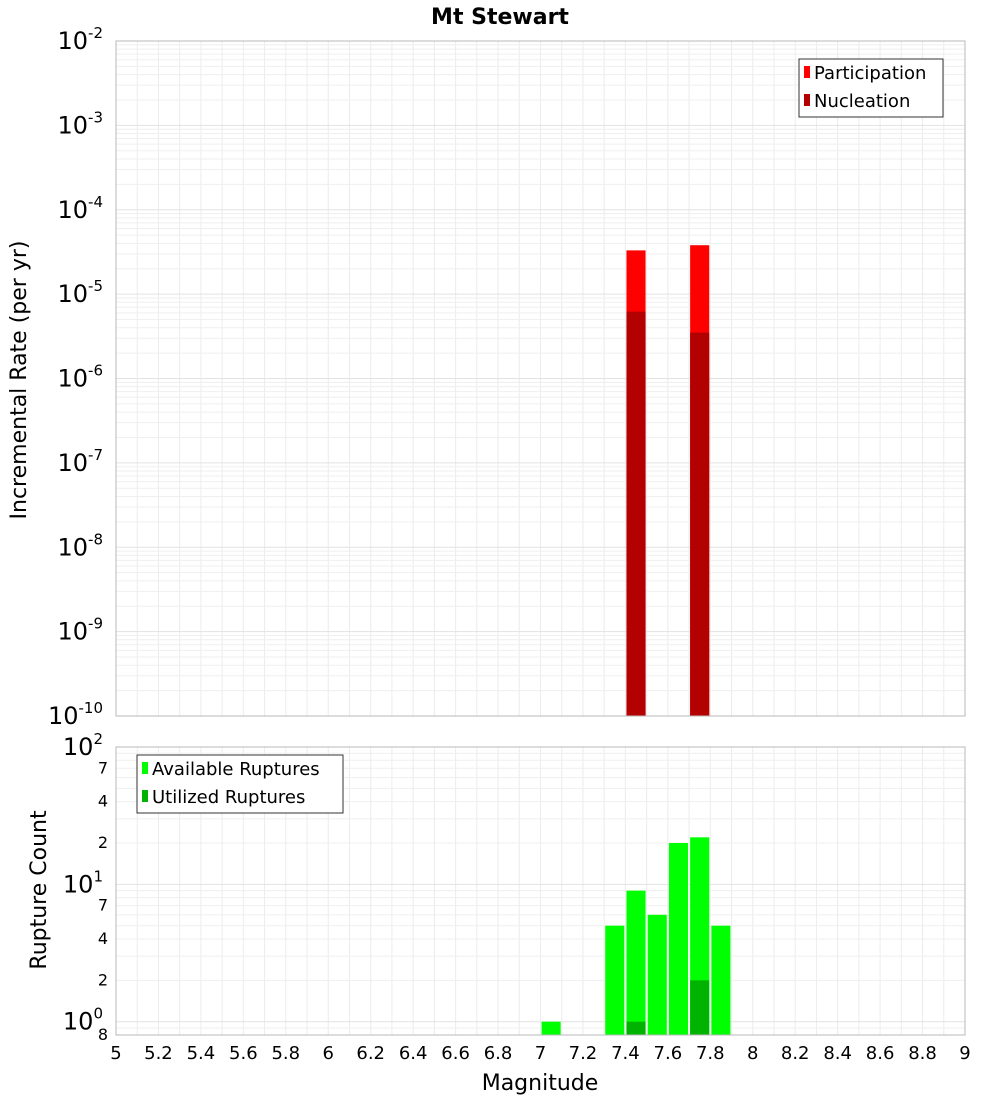 This screenshot has width=1000, height=1100. What do you see at coordinates (19, 380) in the screenshot?
I see `top-y-axis-label: Incremental Rate (per yr)` at bounding box center [19, 380].